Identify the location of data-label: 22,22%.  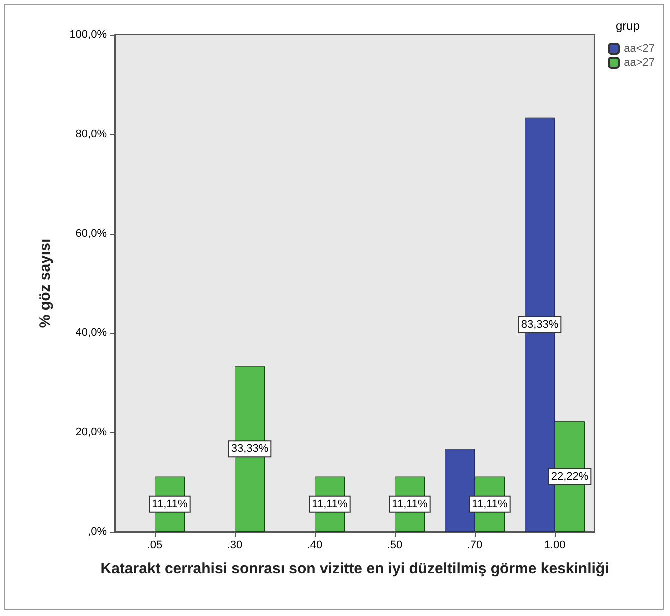
(570, 476).